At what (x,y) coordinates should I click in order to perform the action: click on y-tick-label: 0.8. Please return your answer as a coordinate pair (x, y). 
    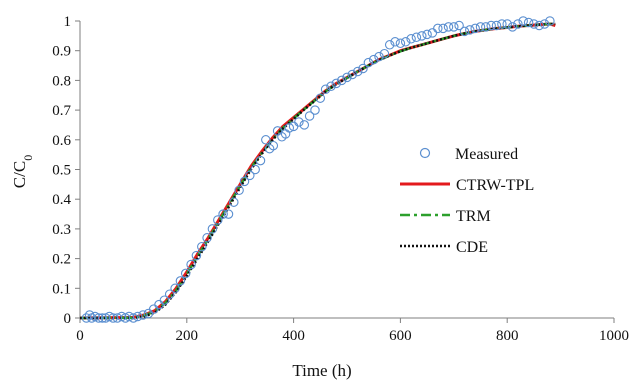
    Looking at the image, I should click on (61, 81).